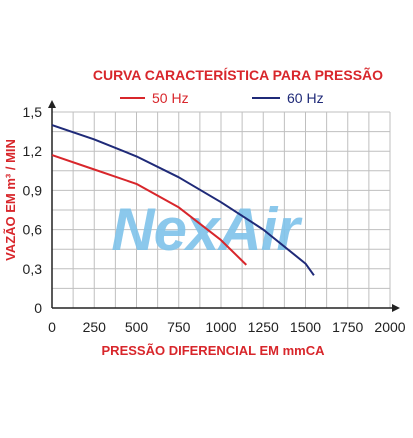 Image resolution: width=413 pixels, height=438 pixels. I want to click on x-tick-label: 1250, so click(263, 327).